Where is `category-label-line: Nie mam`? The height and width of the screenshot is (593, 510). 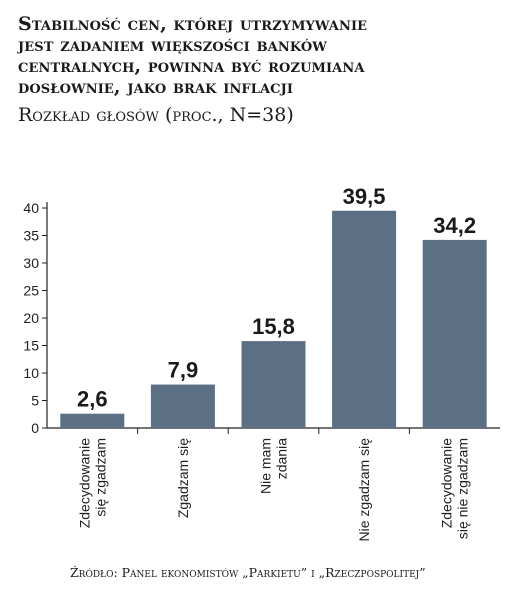 category-label-line: Nie mam is located at coordinates (266, 466).